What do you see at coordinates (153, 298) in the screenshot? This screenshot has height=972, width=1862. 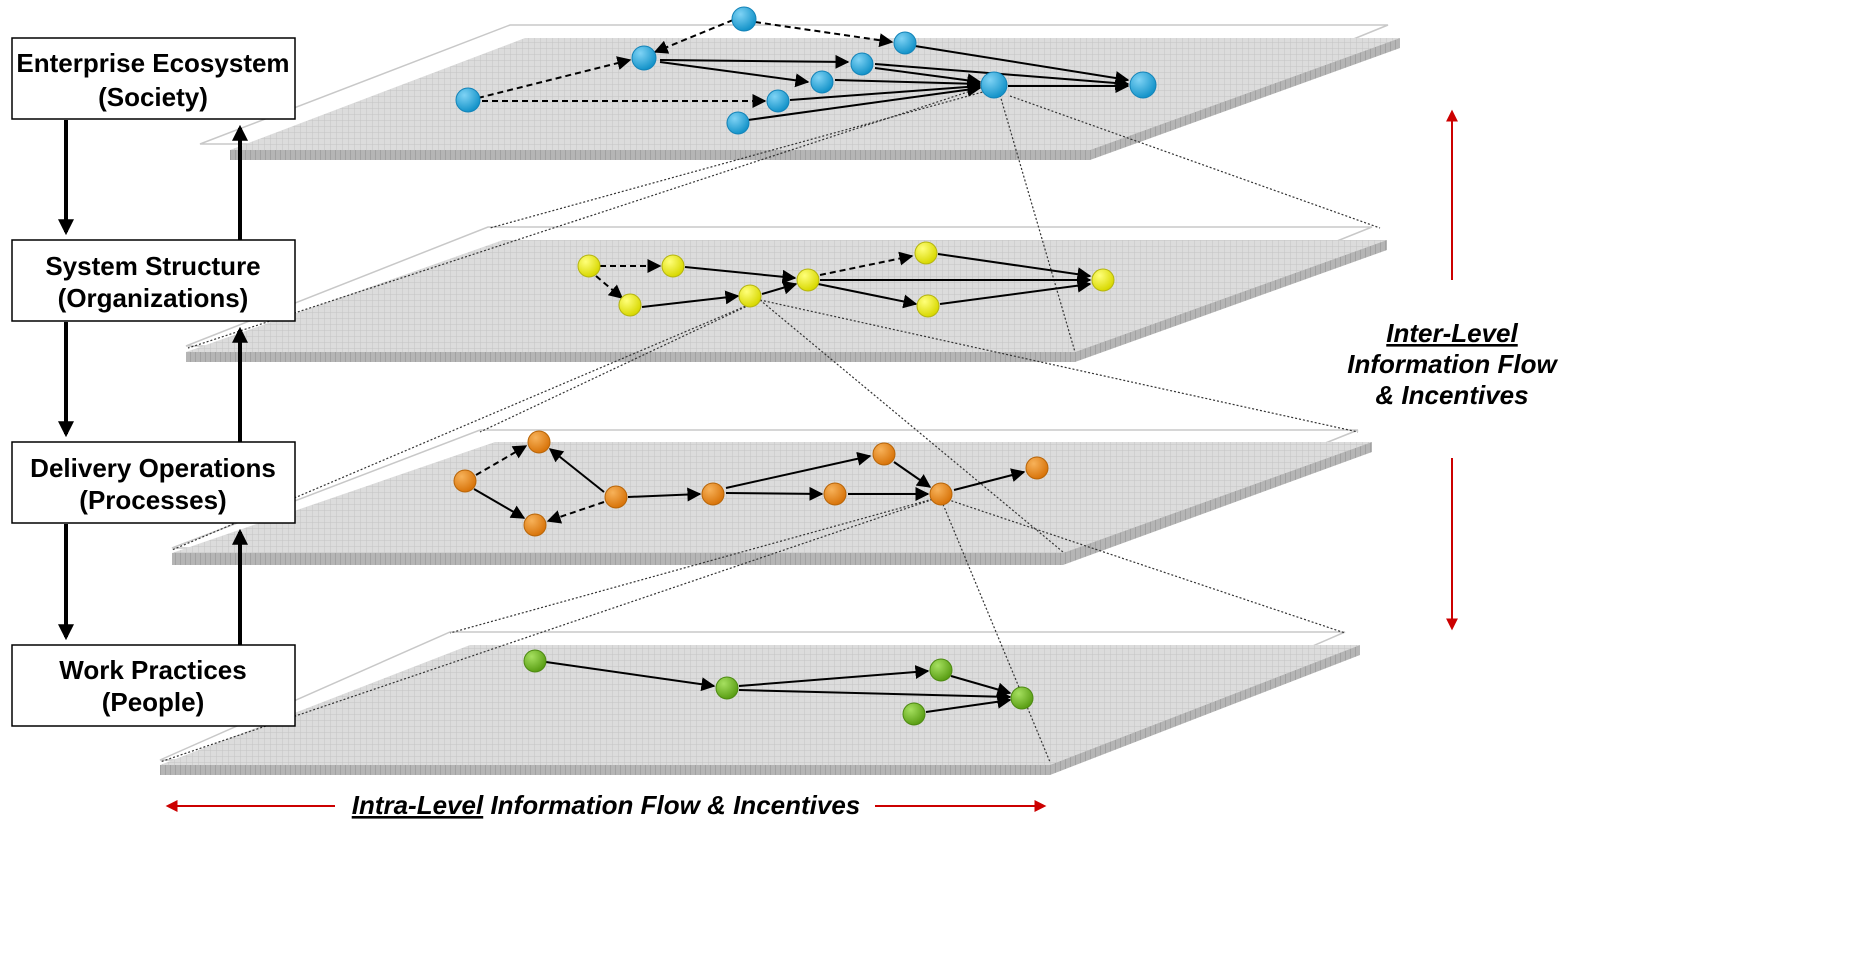 I see `level-subtitle: (Organizations)` at bounding box center [153, 298].